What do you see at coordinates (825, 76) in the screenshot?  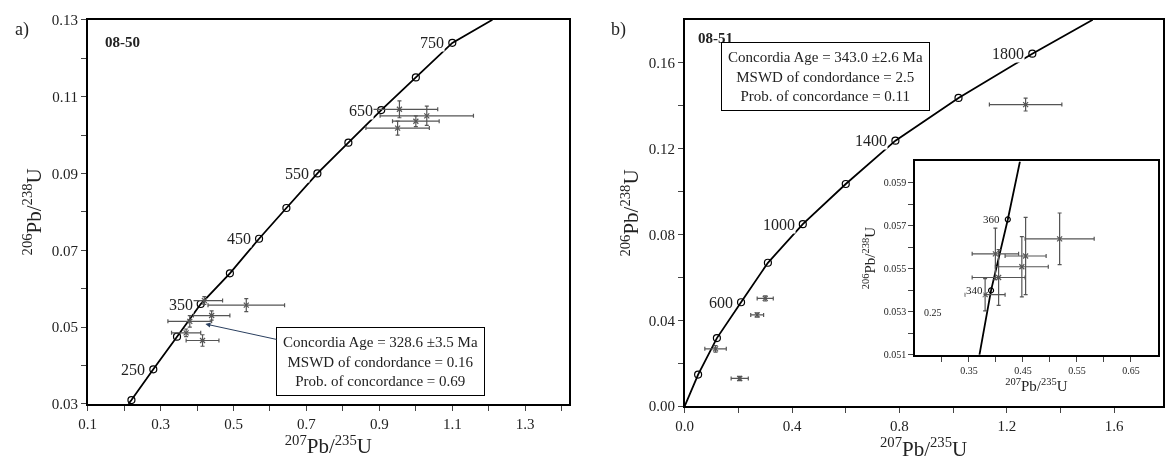 I see `annotation: Concordia Age = 343.0 ±2.6 Ma MSWD of condordance = 2.5 Prob. of concordance = 0.11` at bounding box center [825, 76].